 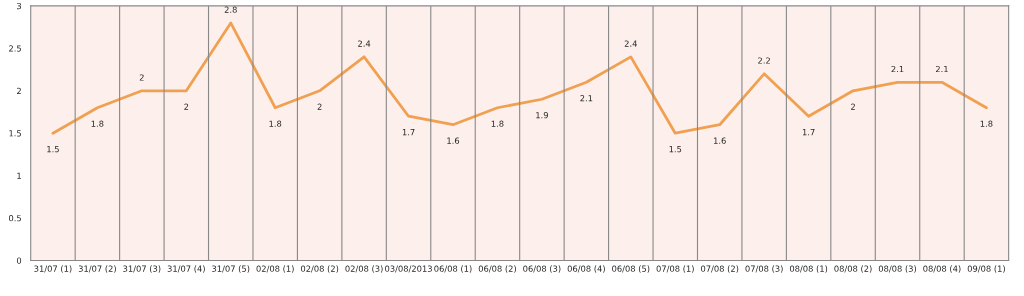 What do you see at coordinates (408, 269) in the screenshot?
I see `x-tick-label: 03/08/2013` at bounding box center [408, 269].